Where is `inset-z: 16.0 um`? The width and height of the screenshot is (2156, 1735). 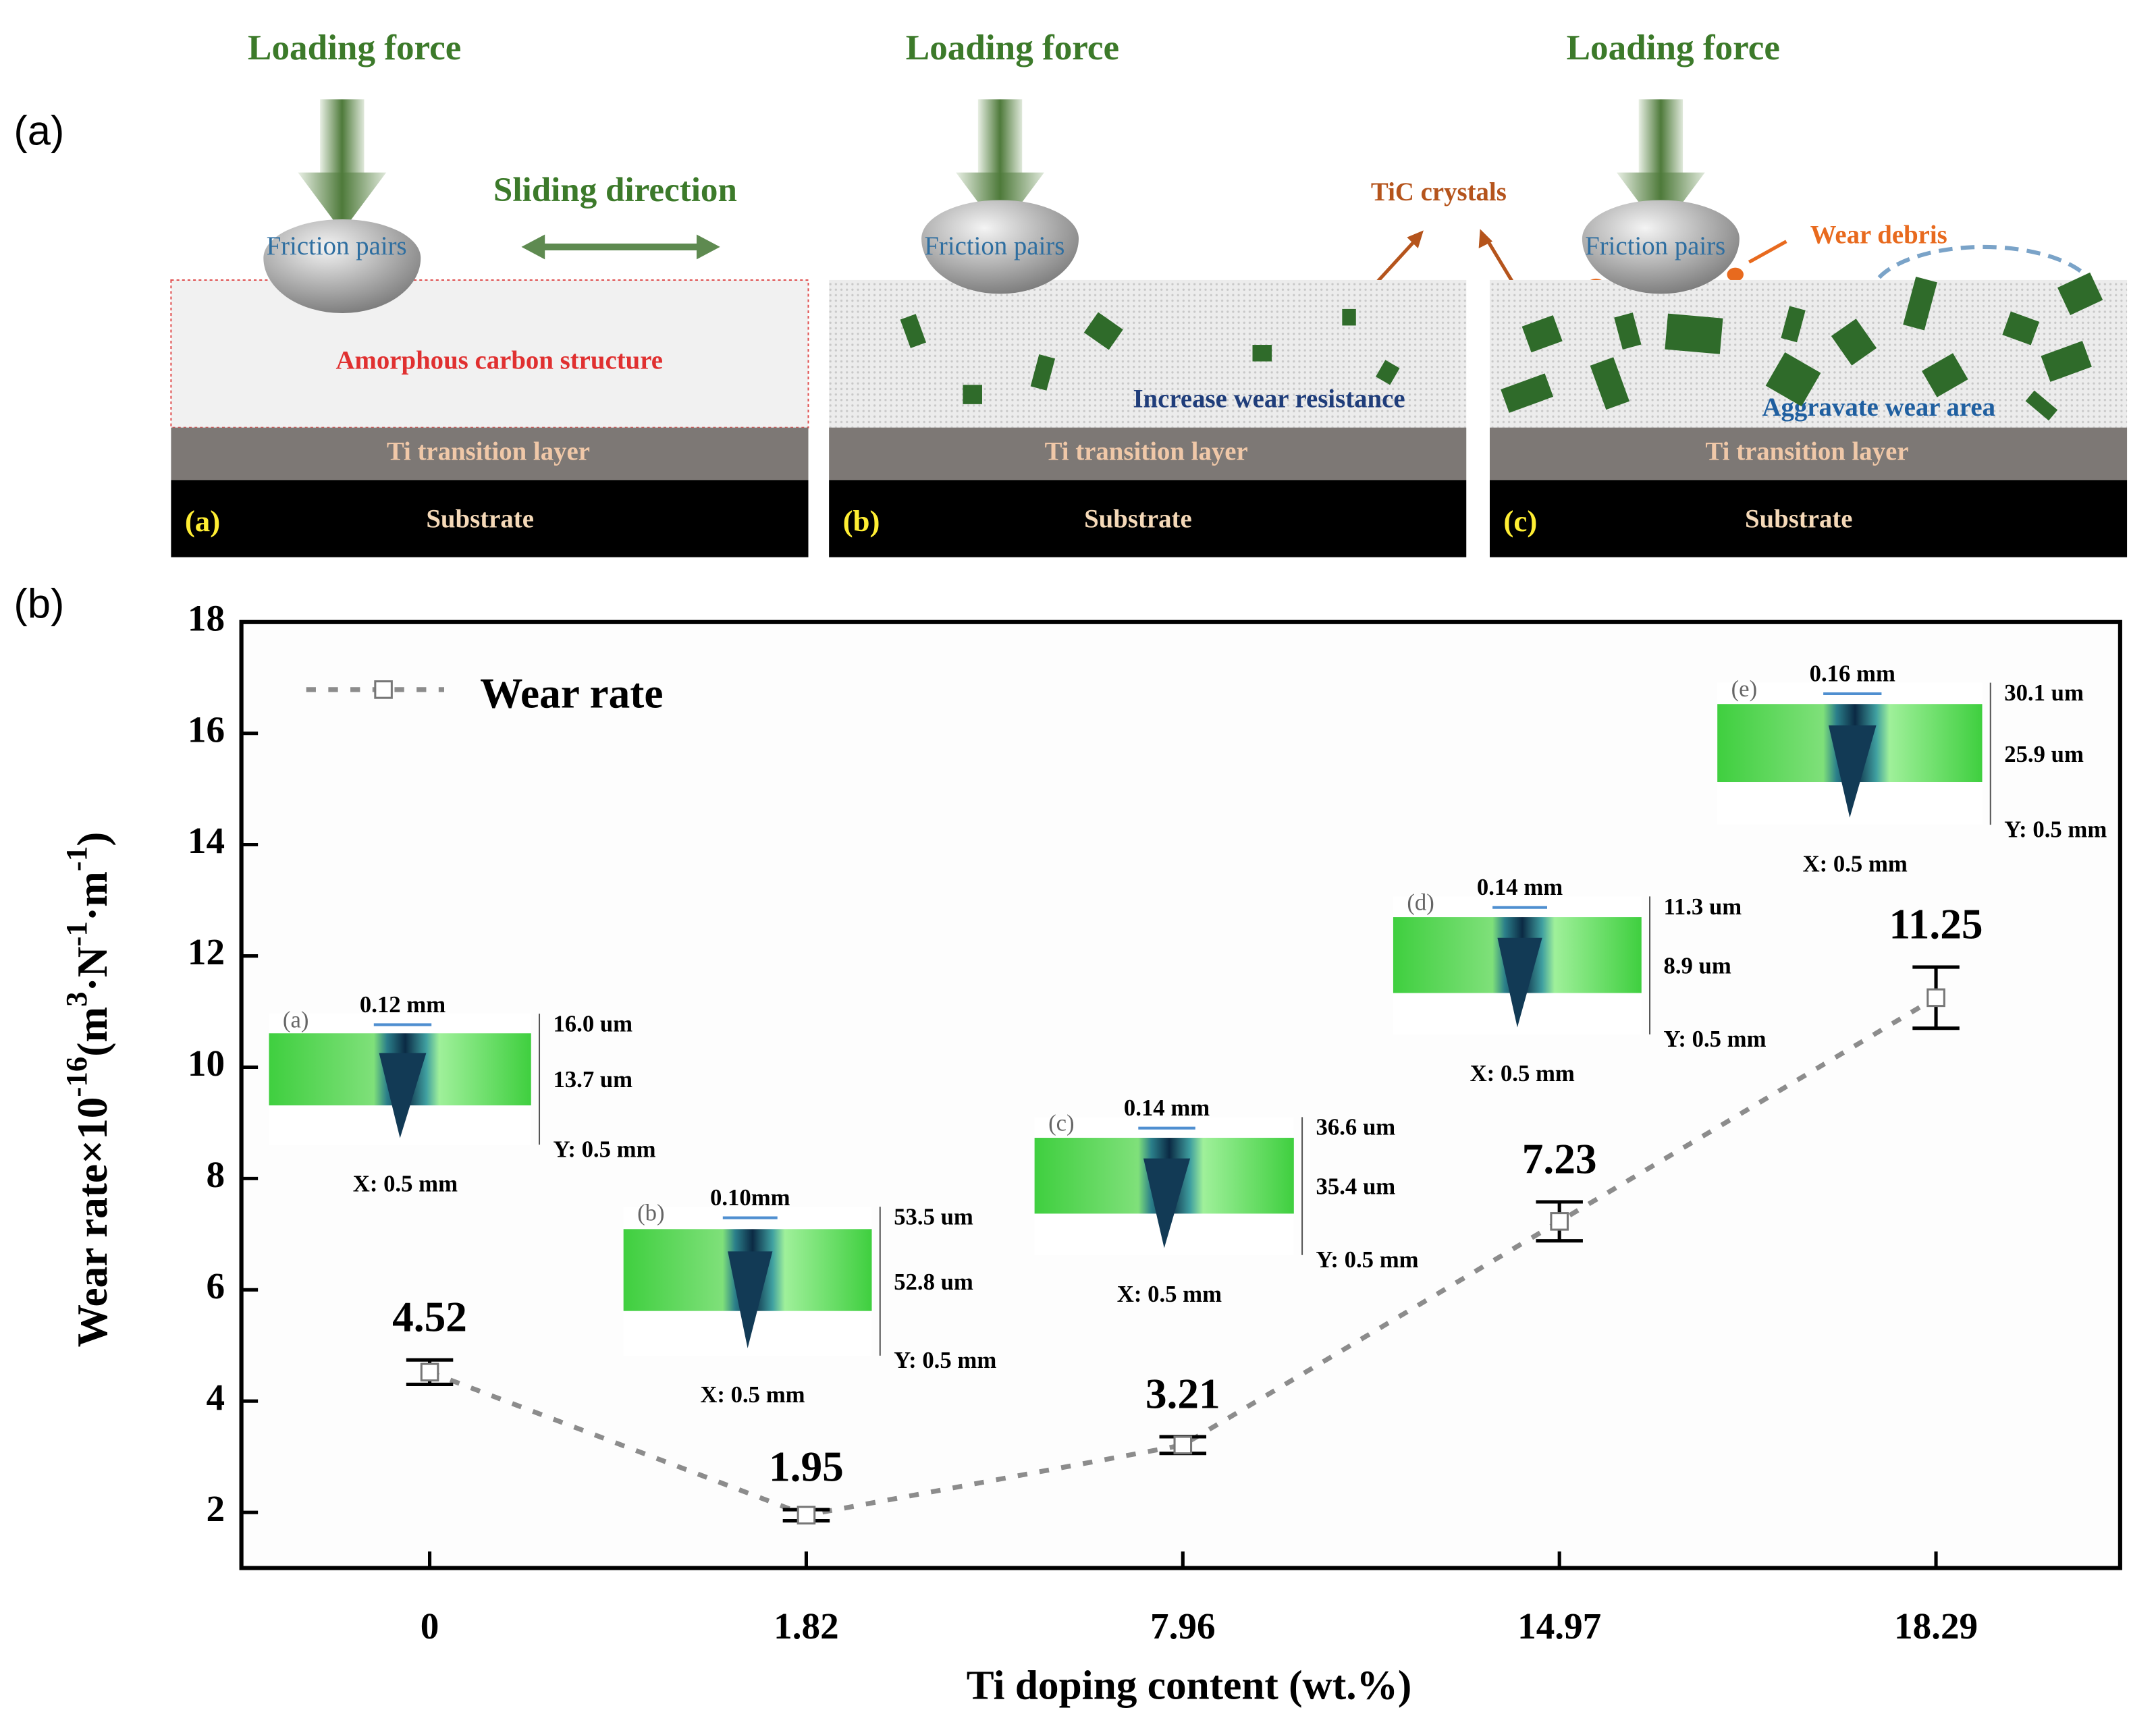
inset-z: 16.0 um is located at coordinates (592, 1023).